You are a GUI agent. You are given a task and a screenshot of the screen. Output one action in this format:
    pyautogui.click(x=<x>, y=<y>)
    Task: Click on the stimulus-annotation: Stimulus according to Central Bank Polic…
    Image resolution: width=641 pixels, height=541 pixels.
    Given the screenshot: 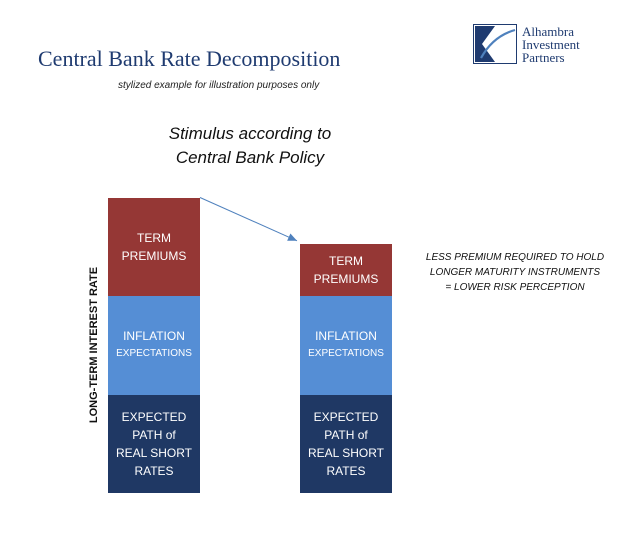 What is the action you would take?
    pyautogui.click(x=250, y=146)
    